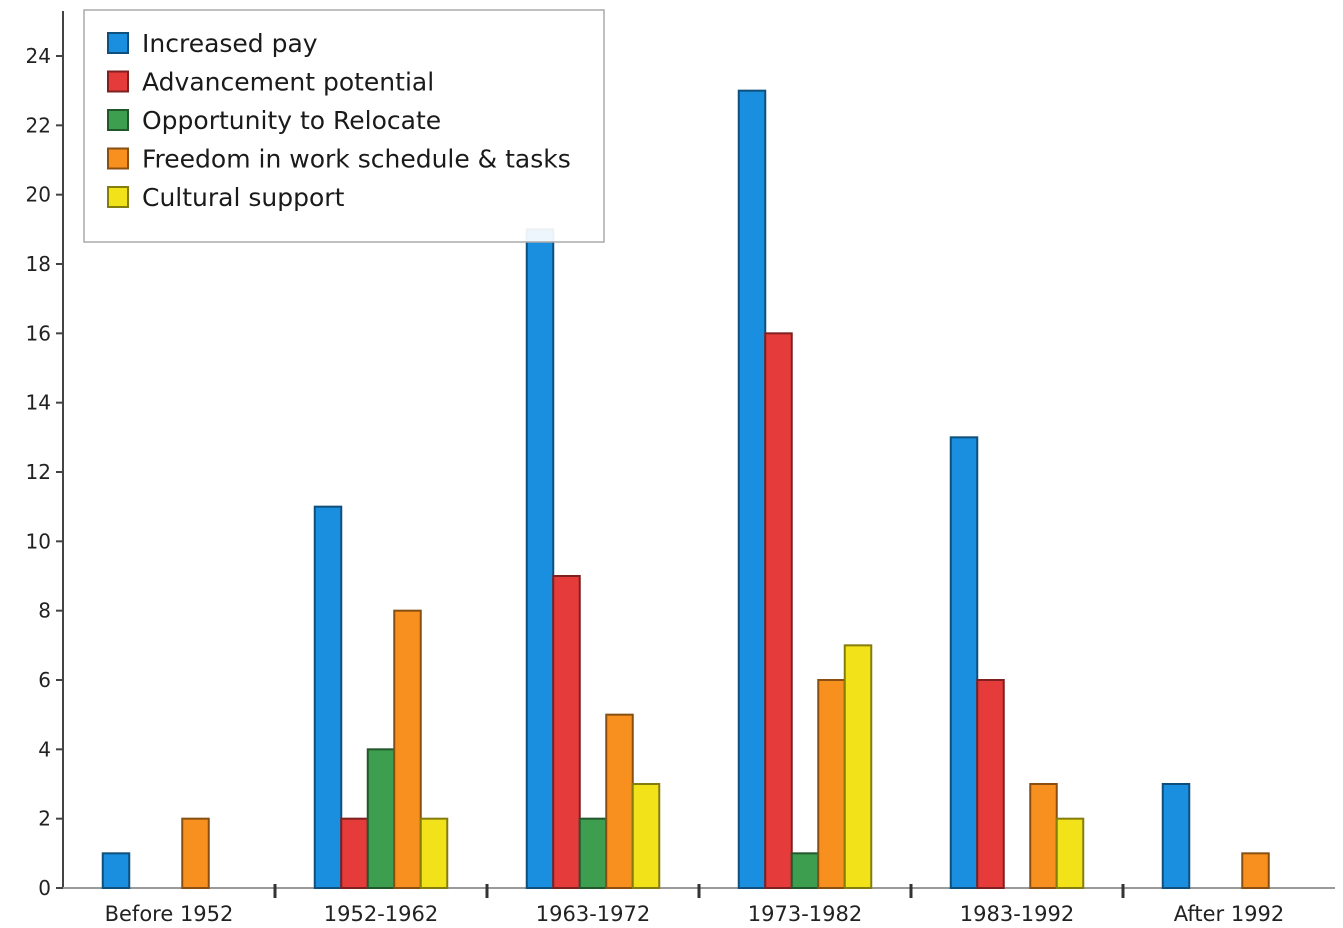 This screenshot has width=1343, height=928. I want to click on y-tick-label: 22, so click(38, 125).